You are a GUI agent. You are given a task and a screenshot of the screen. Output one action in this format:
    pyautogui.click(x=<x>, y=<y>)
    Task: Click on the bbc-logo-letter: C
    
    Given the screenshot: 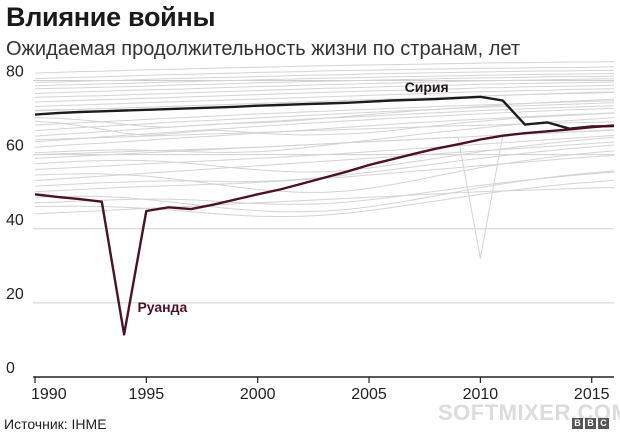 What is the action you would take?
    pyautogui.click(x=603, y=423)
    